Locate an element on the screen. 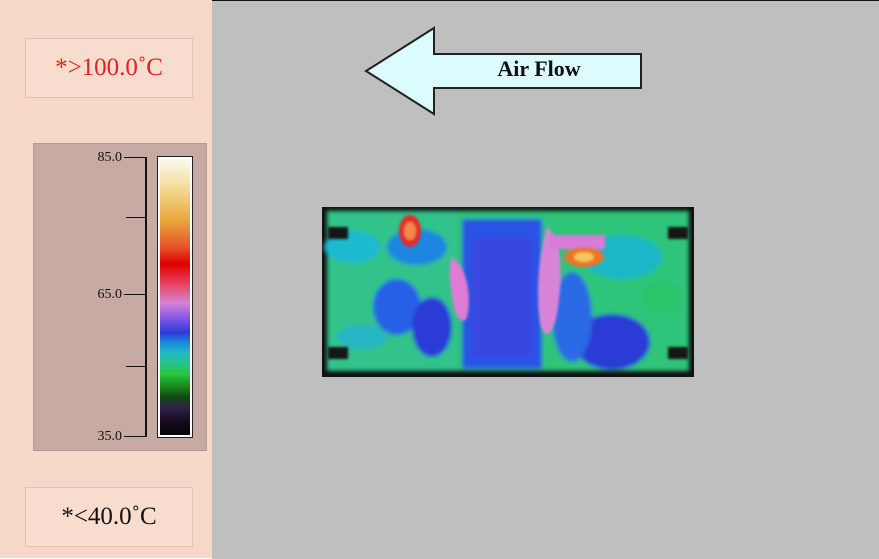 The width and height of the screenshot is (879, 559). left-arrow-icon is located at coordinates (503, 71).